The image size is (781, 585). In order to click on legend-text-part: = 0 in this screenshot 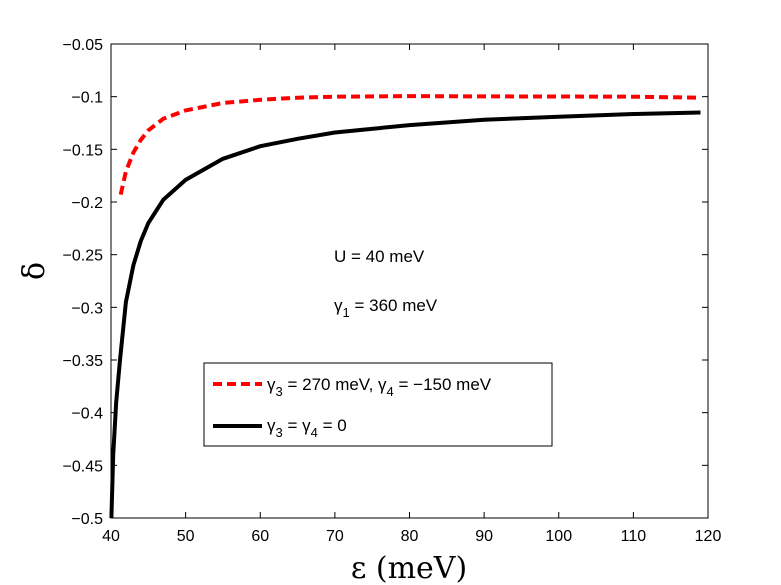, I will do `click(332, 425)`.